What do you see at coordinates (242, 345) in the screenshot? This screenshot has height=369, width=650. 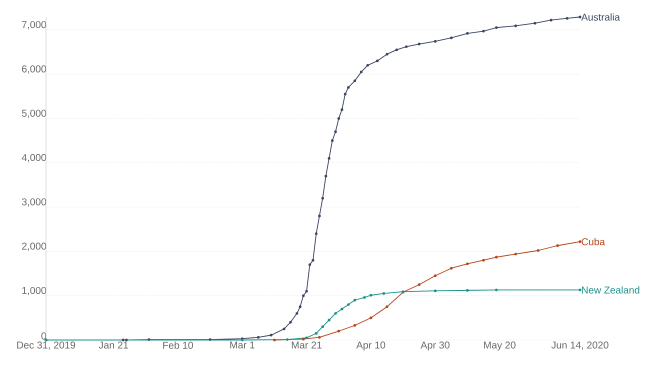 I see `x-tick-label: Mar 1` at bounding box center [242, 345].